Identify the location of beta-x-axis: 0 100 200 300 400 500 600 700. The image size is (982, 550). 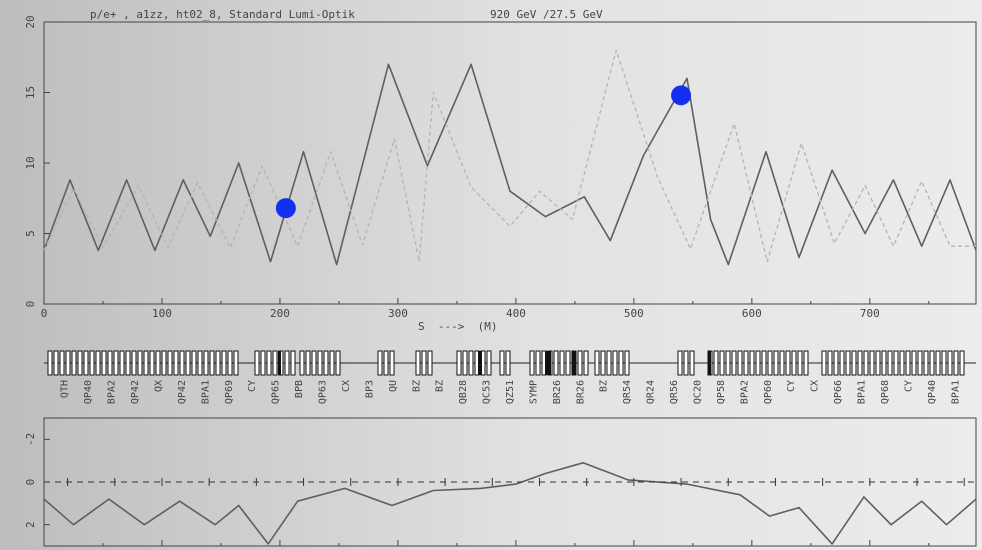
(485, 309).